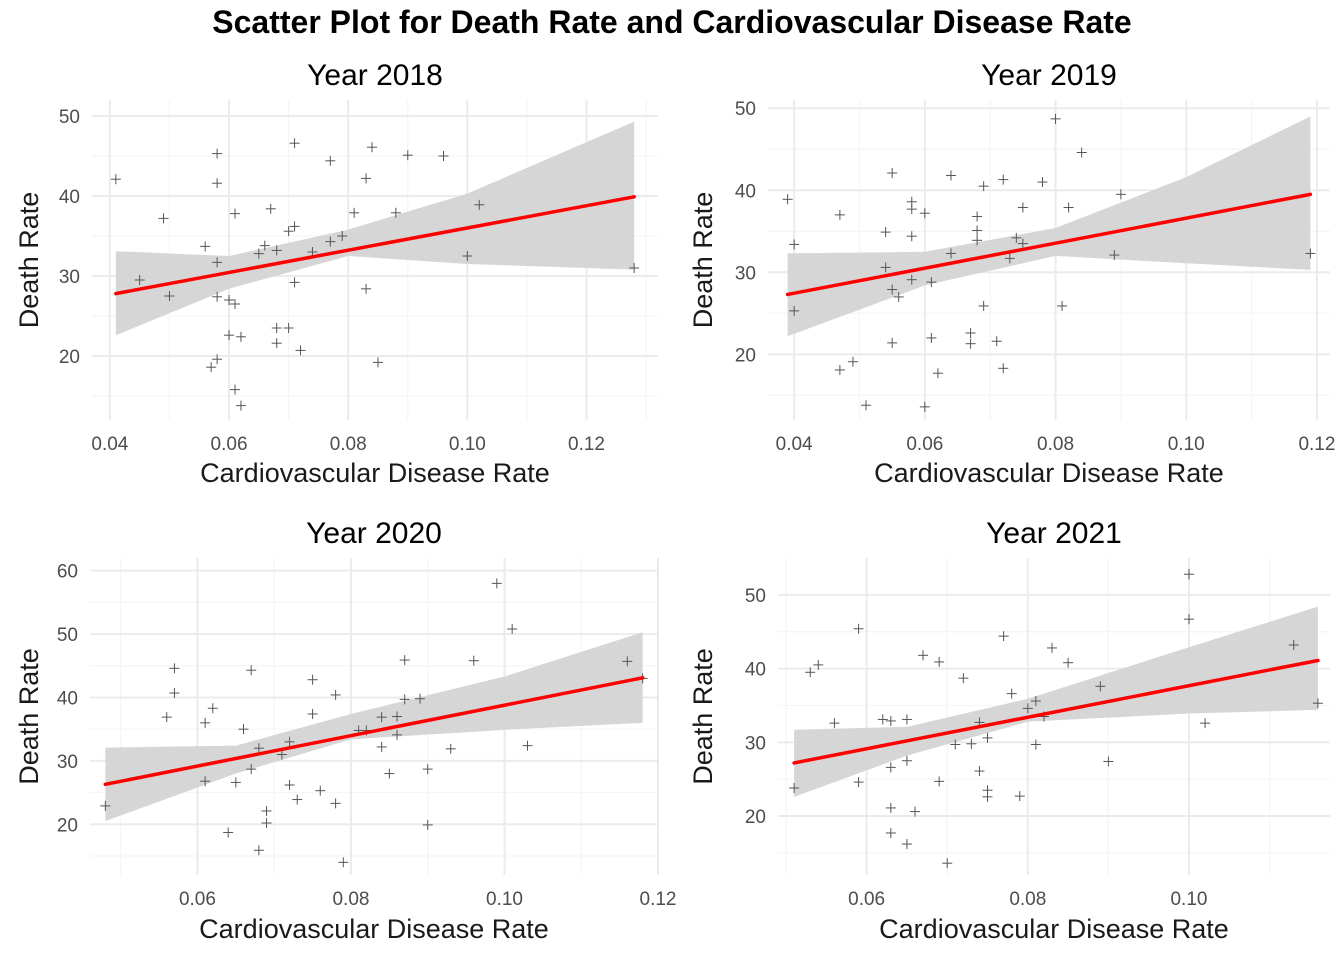 The height and width of the screenshot is (960, 1344). What do you see at coordinates (755, 670) in the screenshot?
I see `y-tick-label: 40` at bounding box center [755, 670].